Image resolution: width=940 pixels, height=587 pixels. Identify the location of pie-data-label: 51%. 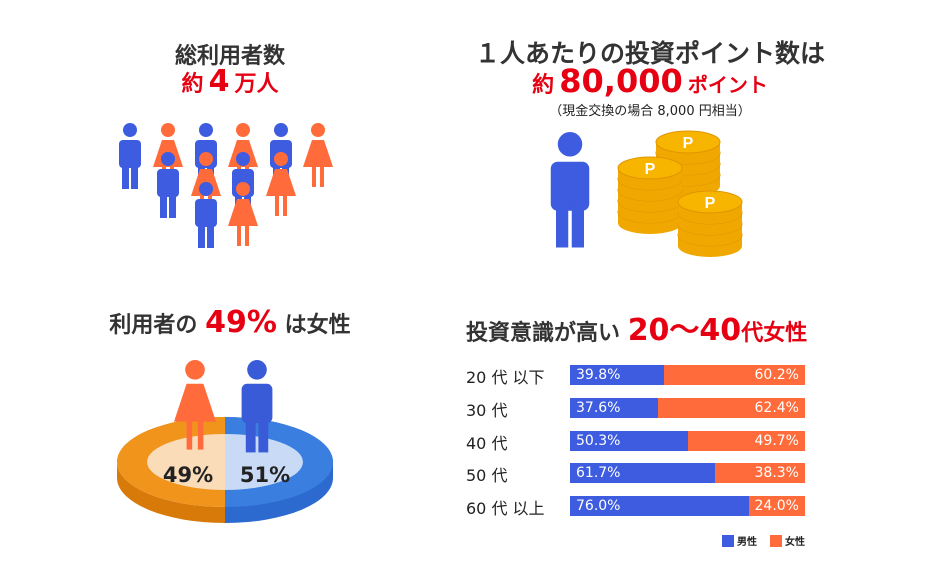
(265, 475).